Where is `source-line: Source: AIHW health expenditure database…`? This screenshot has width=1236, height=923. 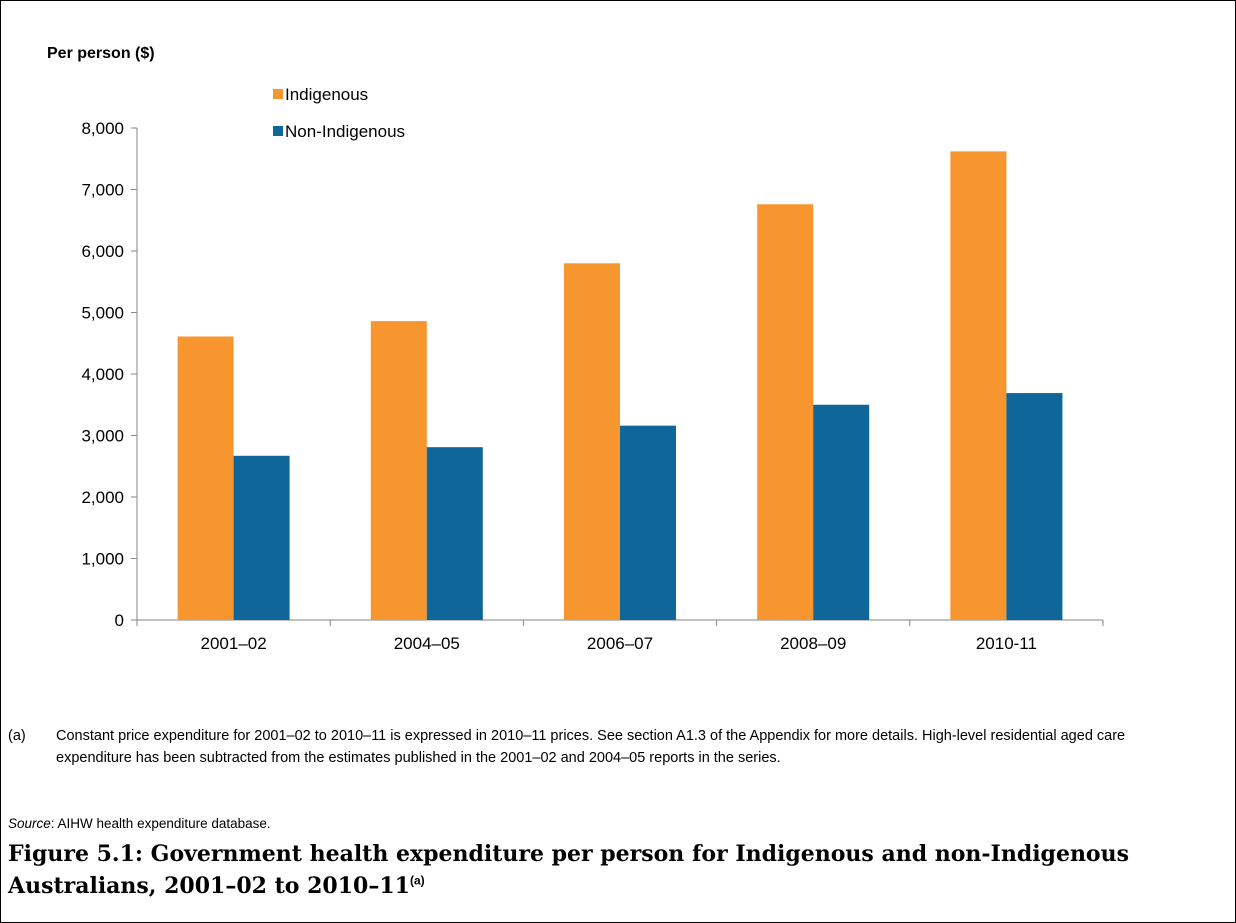 source-line: Source: AIHW health expenditure database… is located at coordinates (139, 823).